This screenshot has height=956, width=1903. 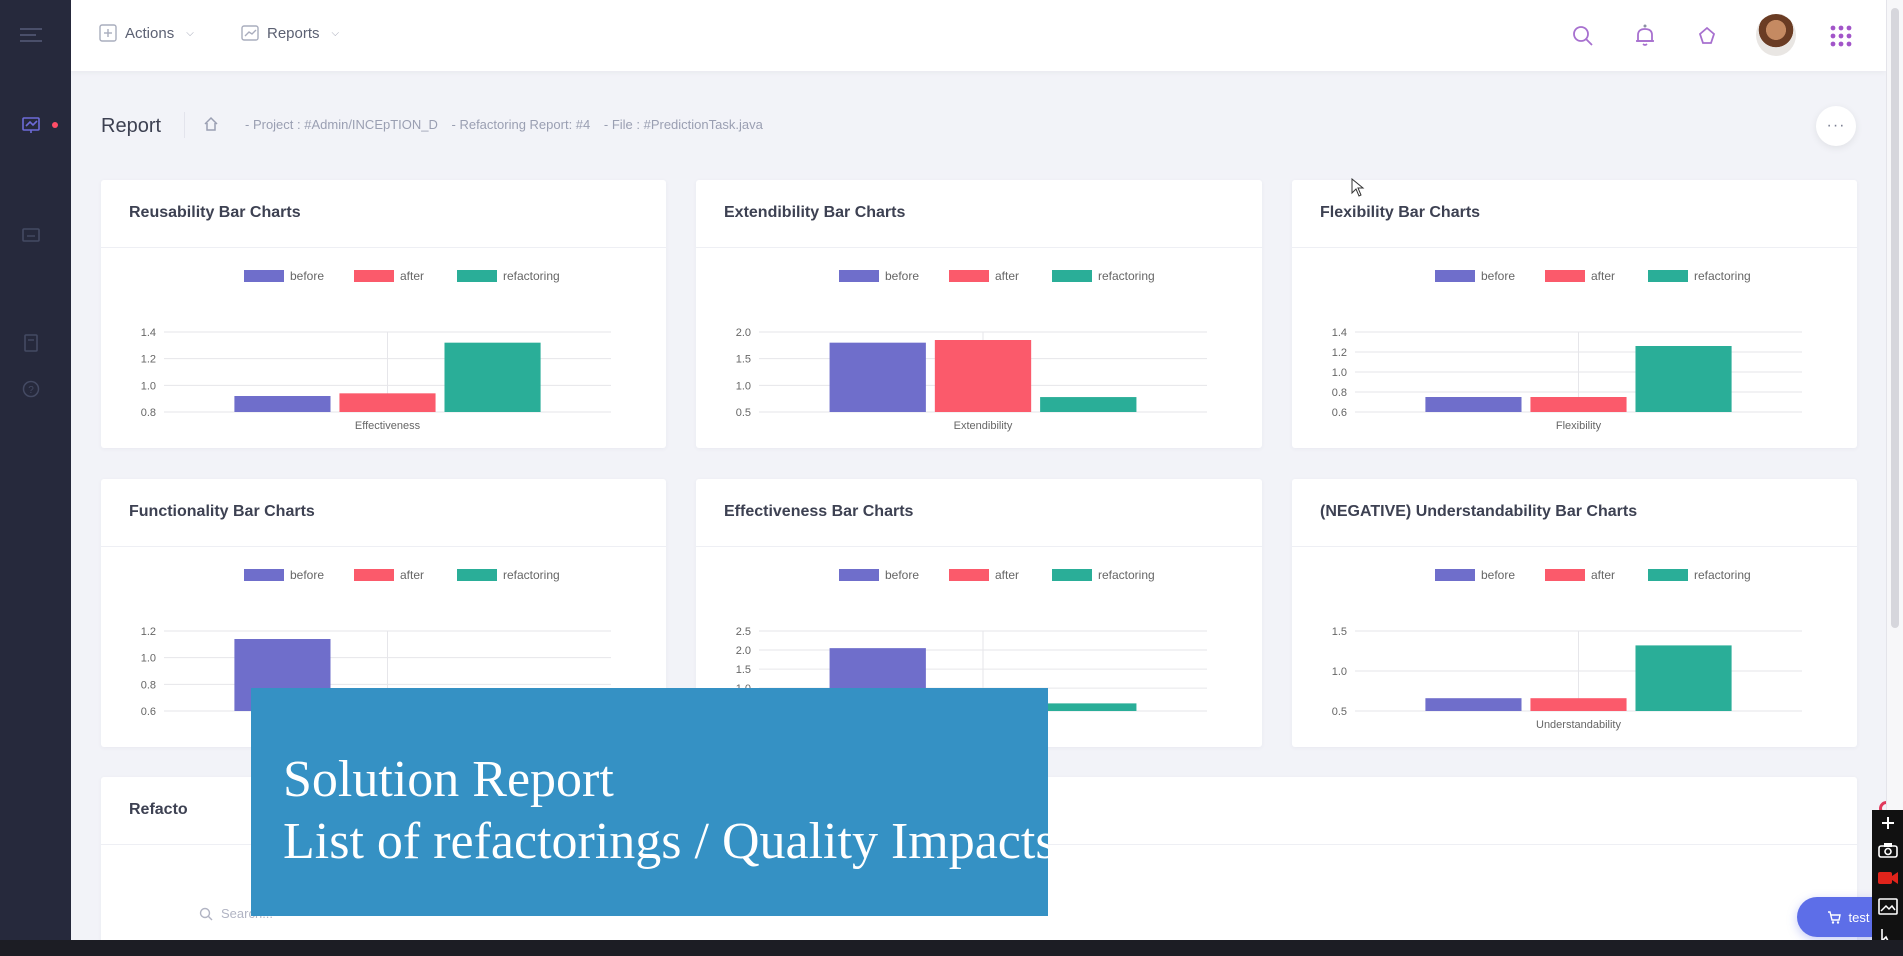 What do you see at coordinates (743, 632) in the screenshot?
I see `y-tick-label: 2.5` at bounding box center [743, 632].